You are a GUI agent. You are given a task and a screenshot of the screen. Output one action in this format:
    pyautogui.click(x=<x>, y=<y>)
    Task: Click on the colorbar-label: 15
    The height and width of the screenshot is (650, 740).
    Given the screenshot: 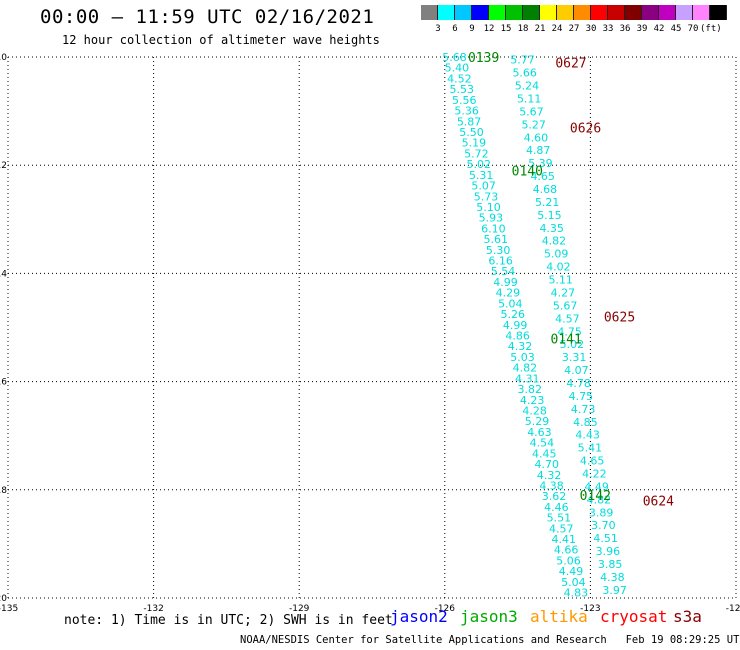 What is the action you would take?
    pyautogui.click(x=506, y=29)
    